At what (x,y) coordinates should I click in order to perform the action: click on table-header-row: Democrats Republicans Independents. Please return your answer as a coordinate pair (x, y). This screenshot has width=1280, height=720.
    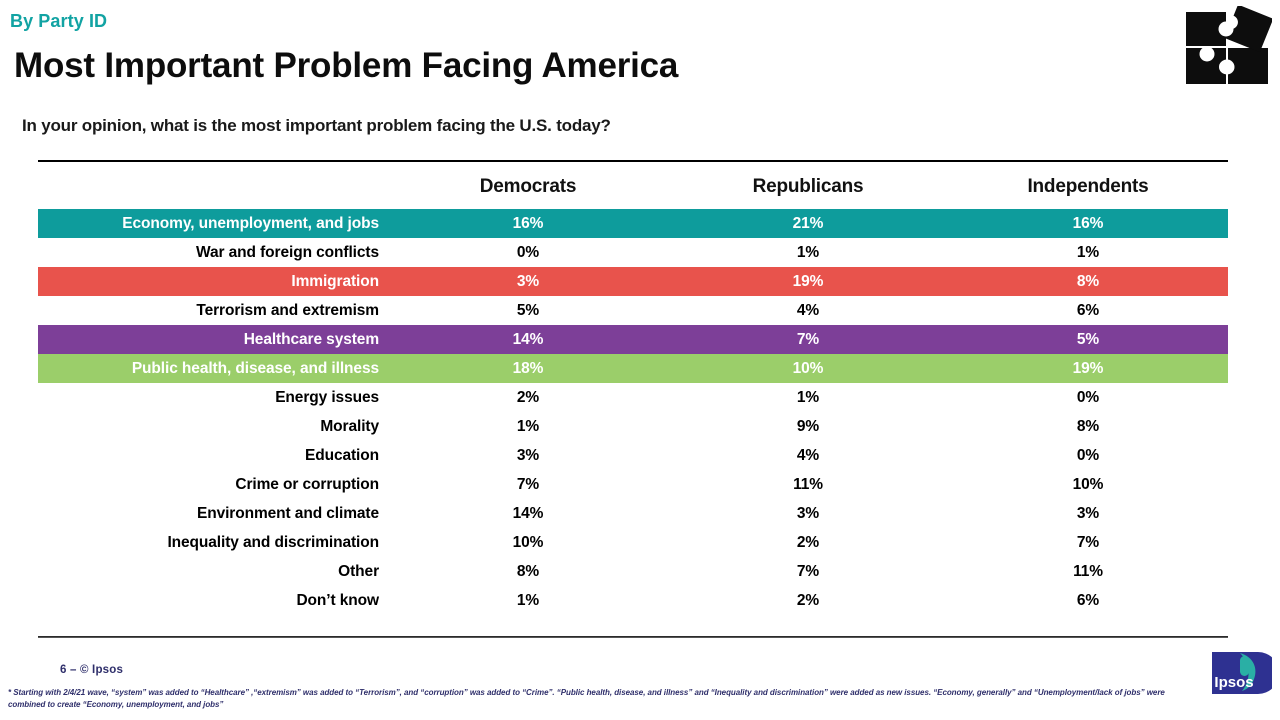
    Looking at the image, I should click on (633, 185).